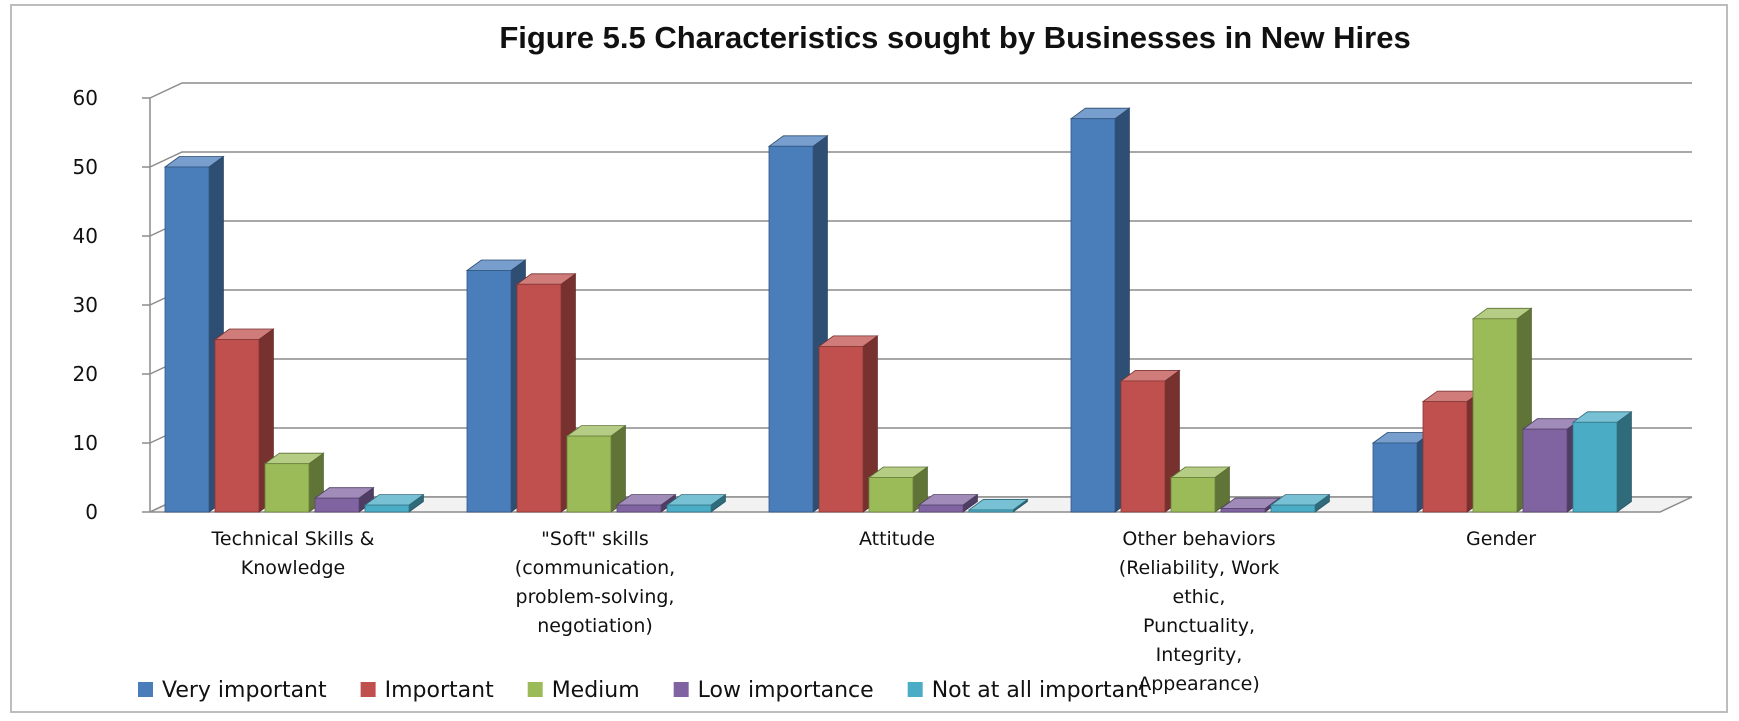 This screenshot has height=721, width=1739. What do you see at coordinates (1501, 539) in the screenshot?
I see `x-tick-label: Gender` at bounding box center [1501, 539].